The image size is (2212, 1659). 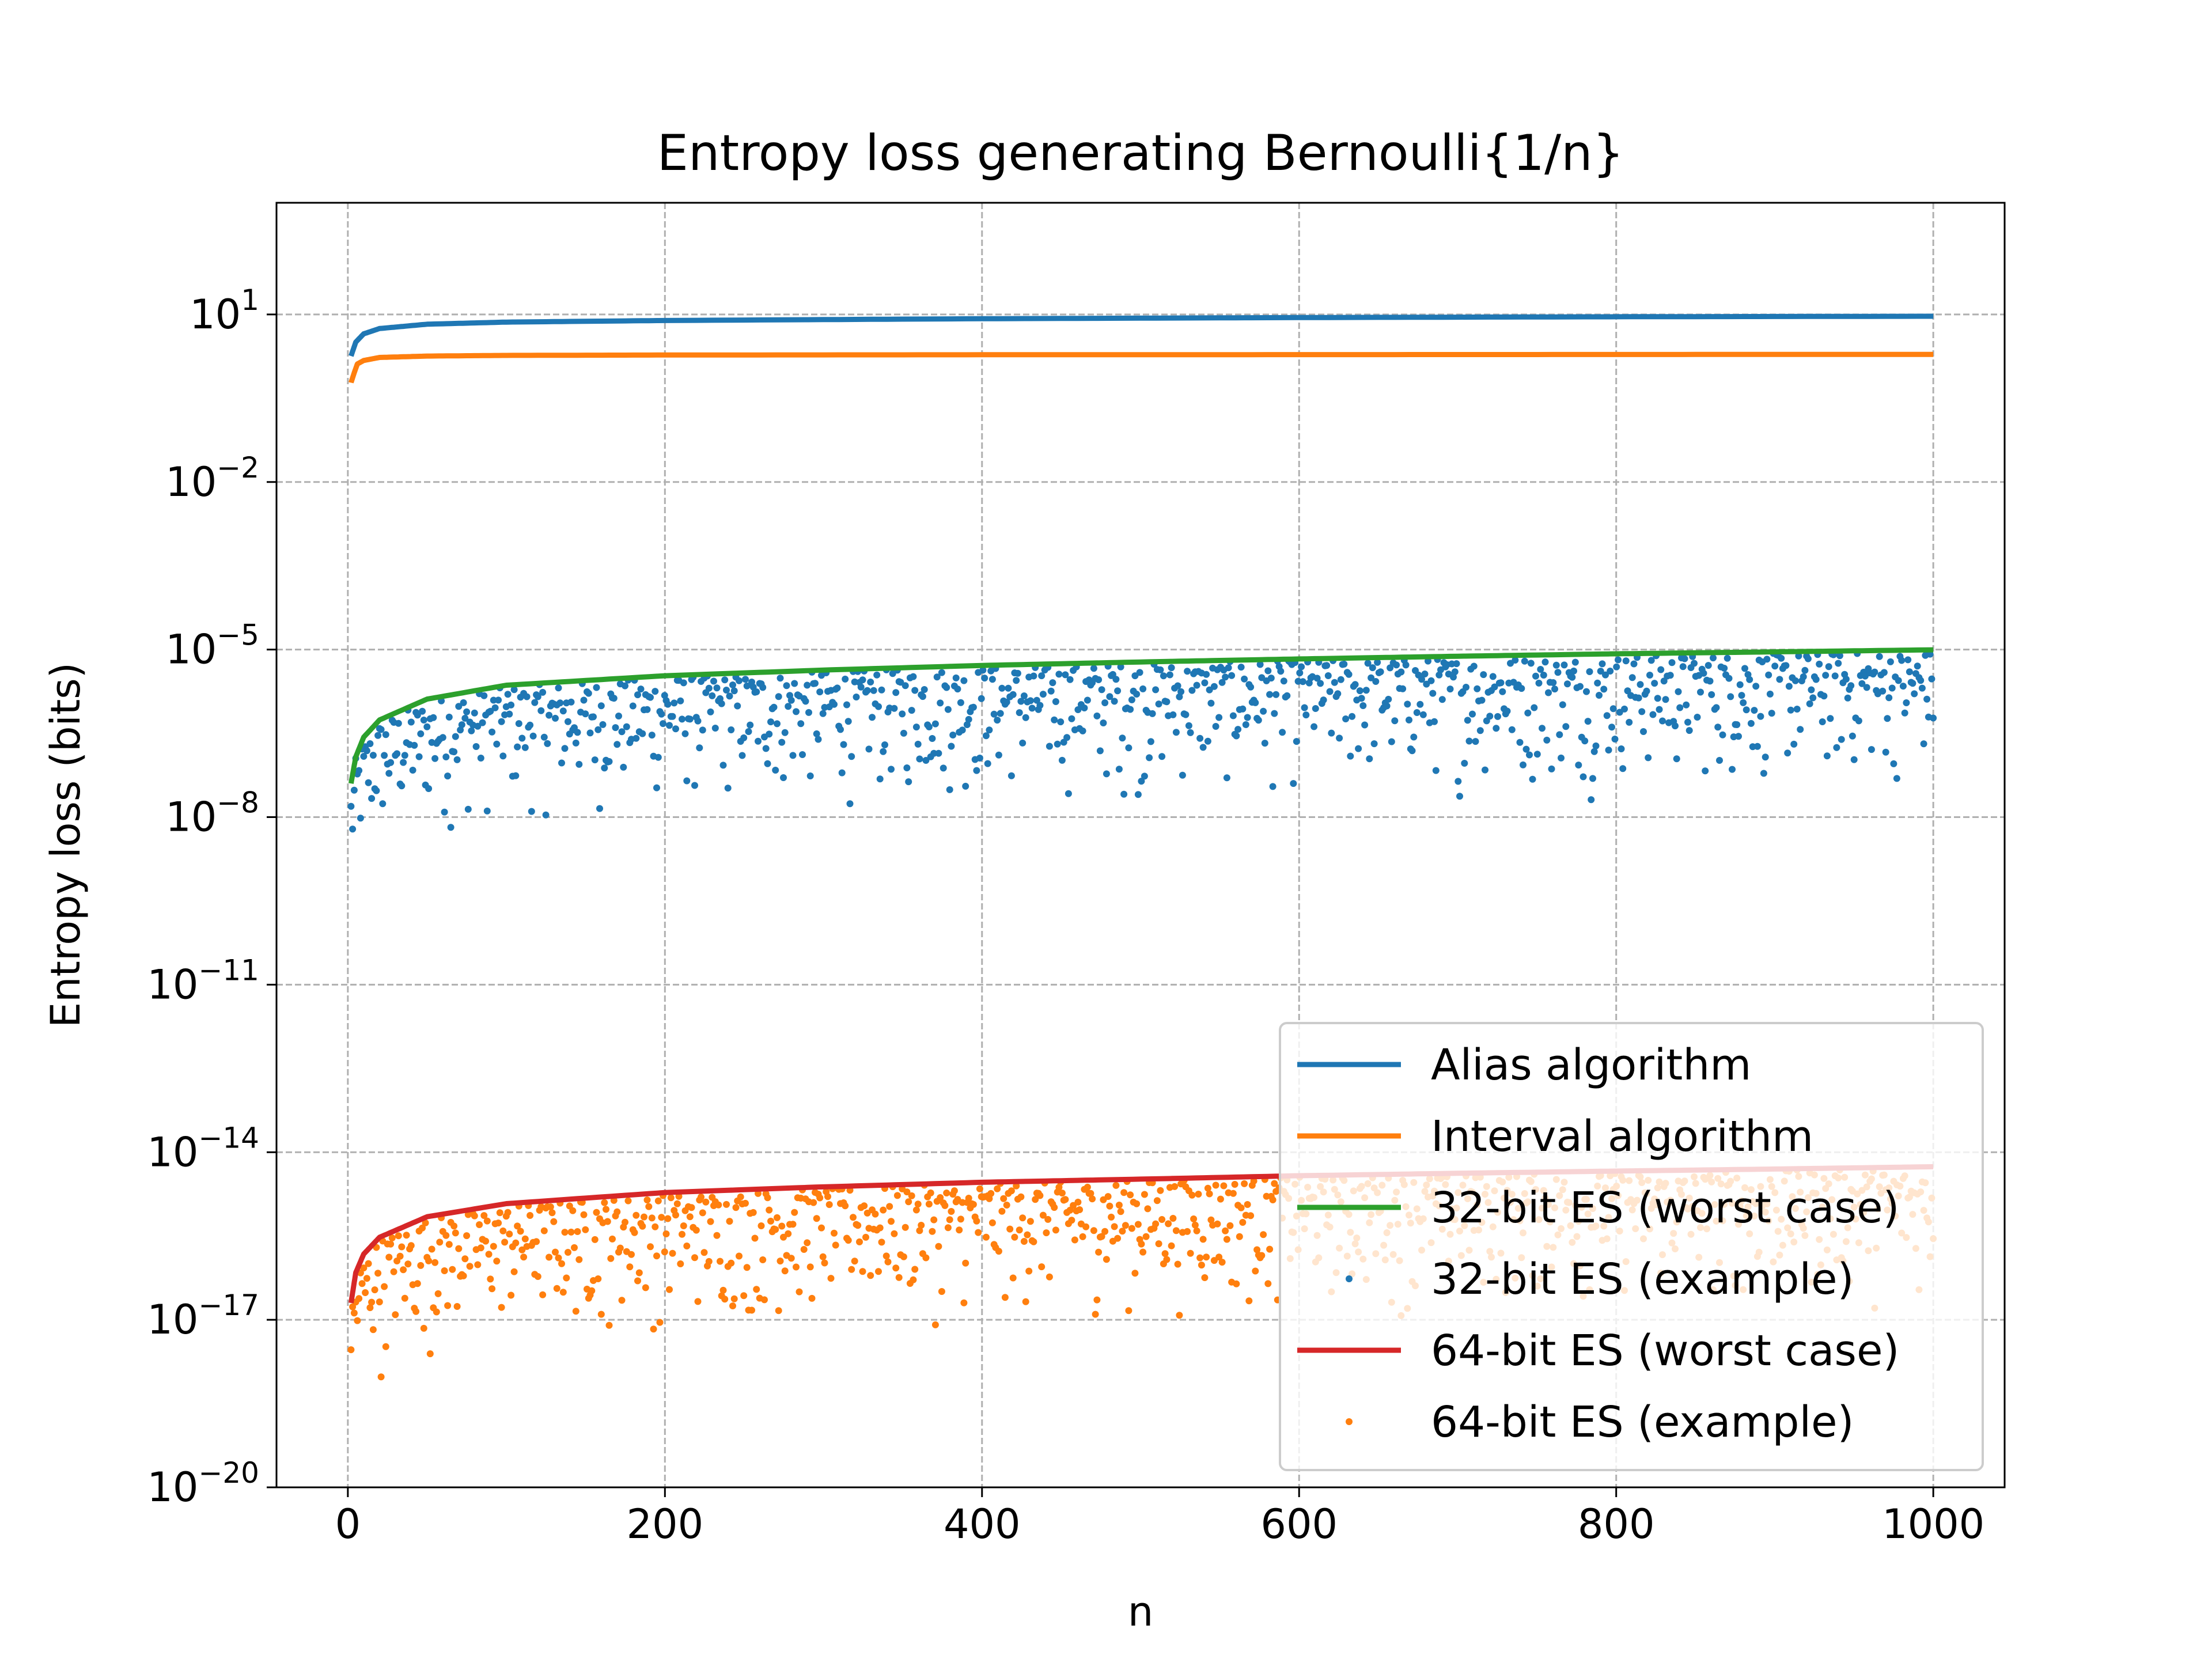 What do you see at coordinates (1933, 1524) in the screenshot?
I see `x-tick-label: 1000` at bounding box center [1933, 1524].